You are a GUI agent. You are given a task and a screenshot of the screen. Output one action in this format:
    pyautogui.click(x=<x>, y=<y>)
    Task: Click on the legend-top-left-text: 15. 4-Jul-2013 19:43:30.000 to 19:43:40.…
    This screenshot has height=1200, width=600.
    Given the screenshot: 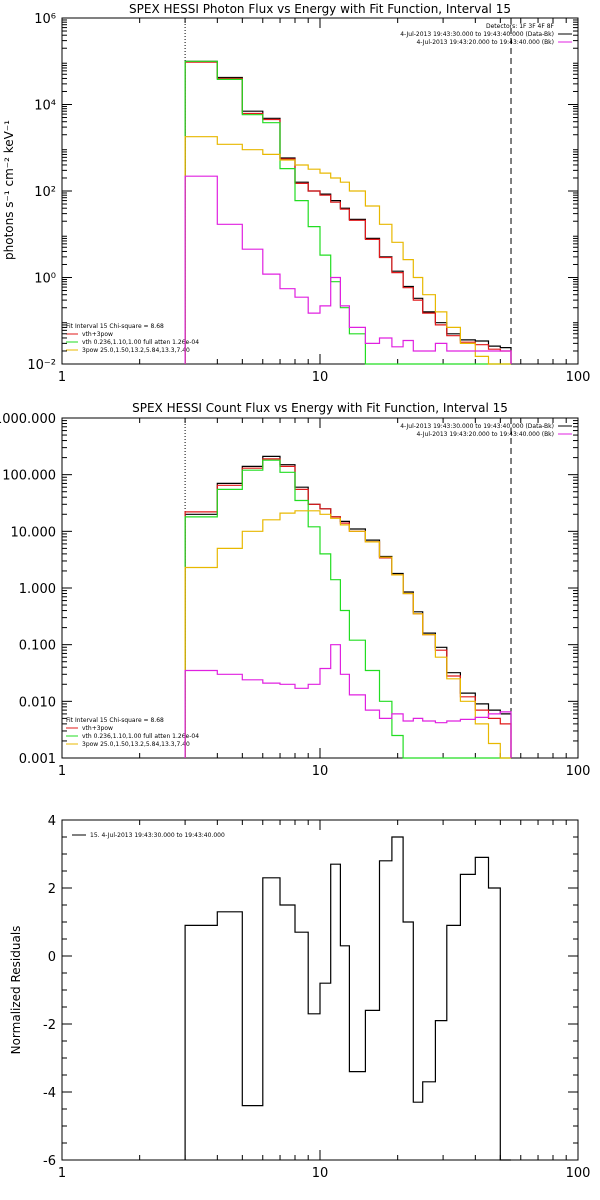 What is the action you would take?
    pyautogui.click(x=157, y=835)
    